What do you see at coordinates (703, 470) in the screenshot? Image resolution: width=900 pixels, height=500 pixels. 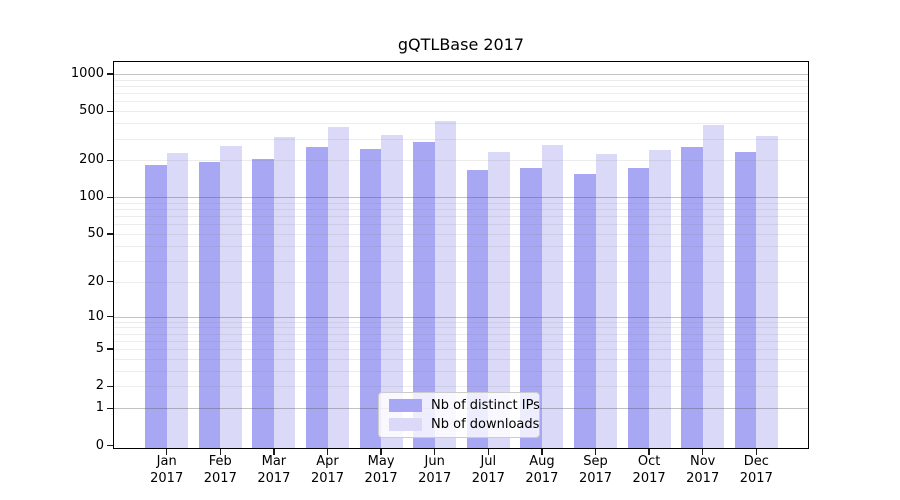 I see `x-tick-label-nov: Nov 2017` at bounding box center [703, 470].